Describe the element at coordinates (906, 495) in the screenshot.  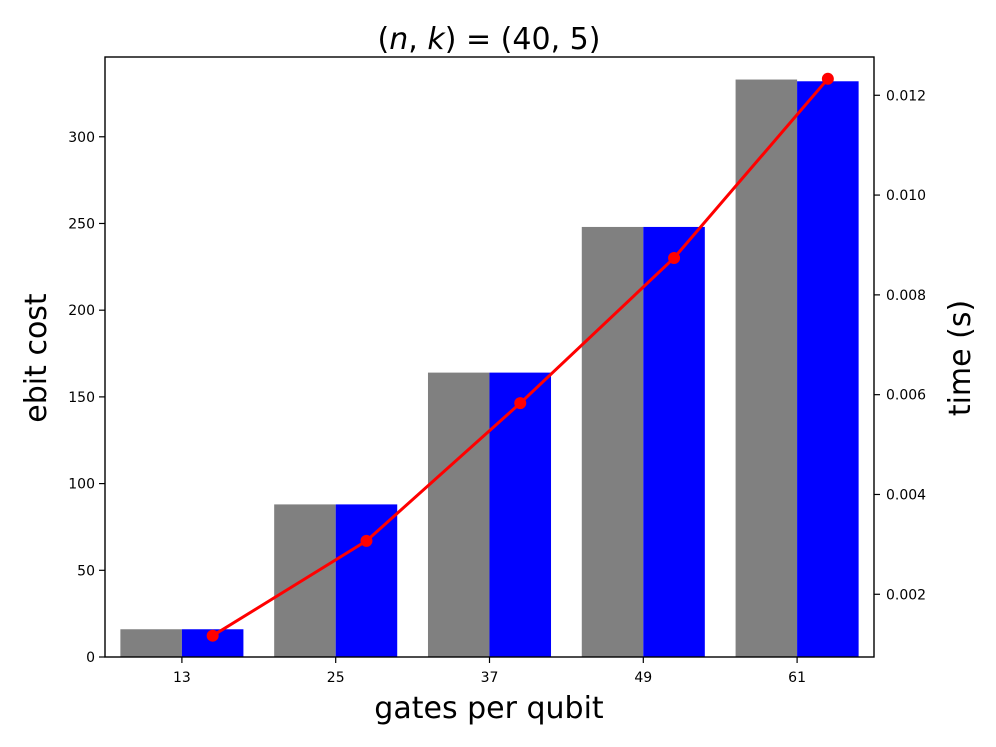
I see `y2-tick-label-0.004: 0.004` at that location.